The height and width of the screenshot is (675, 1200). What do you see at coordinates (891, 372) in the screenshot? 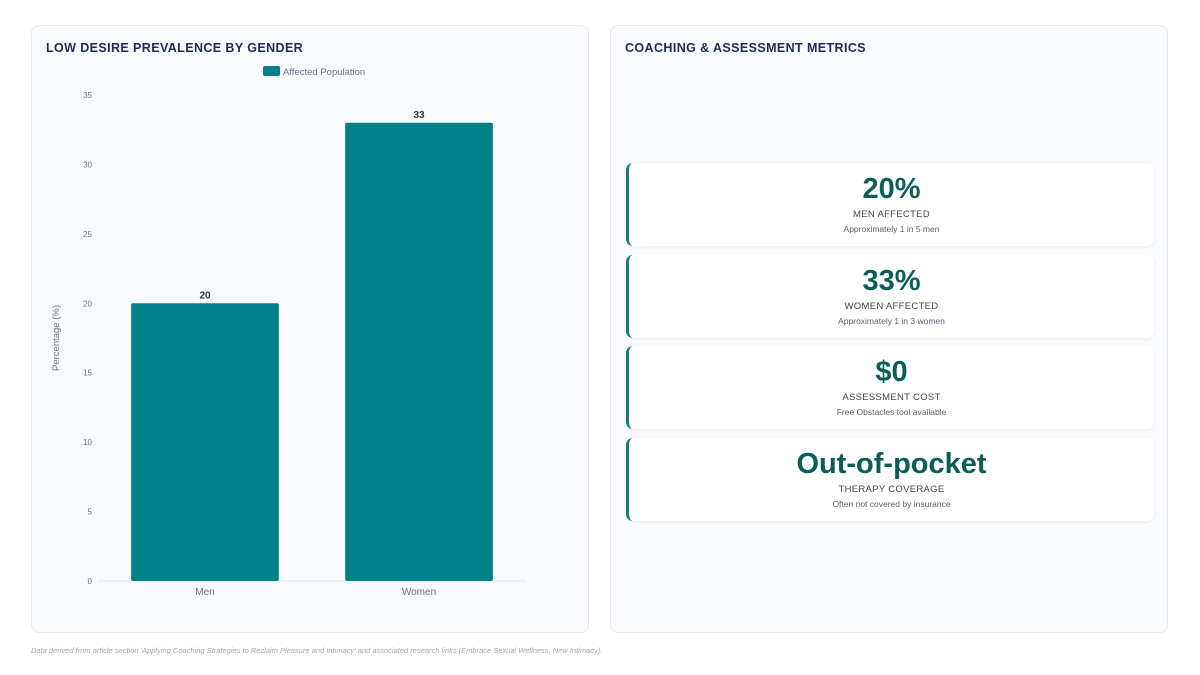
I see `metric-value: $0` at bounding box center [891, 372].